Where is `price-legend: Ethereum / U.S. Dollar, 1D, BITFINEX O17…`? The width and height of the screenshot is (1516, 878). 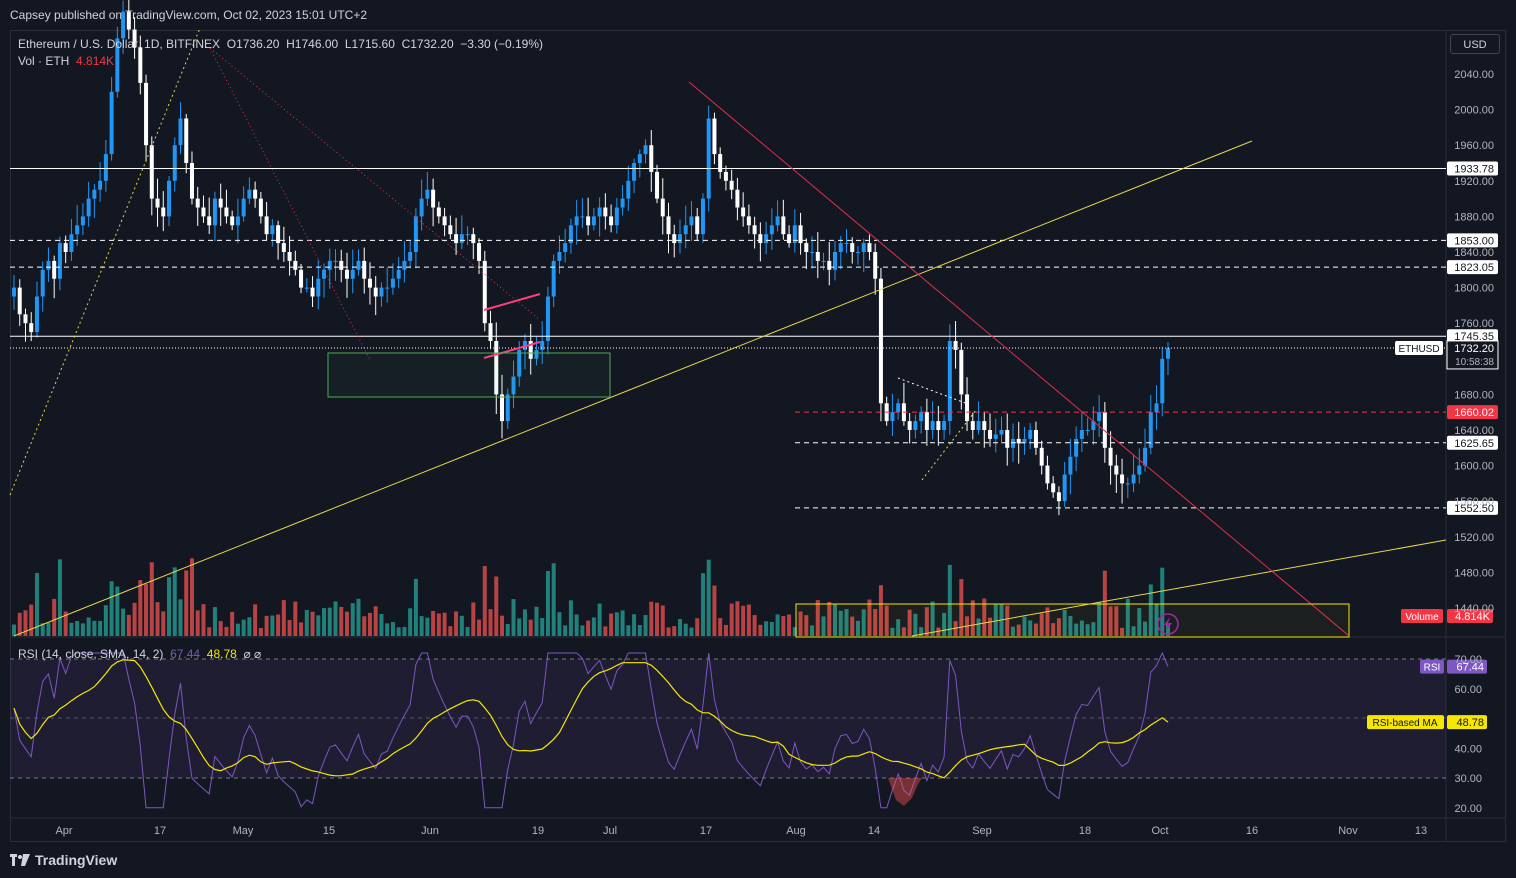 price-legend: Ethereum / U.S. Dollar, 1D, BITFINEX O17… is located at coordinates (280, 53).